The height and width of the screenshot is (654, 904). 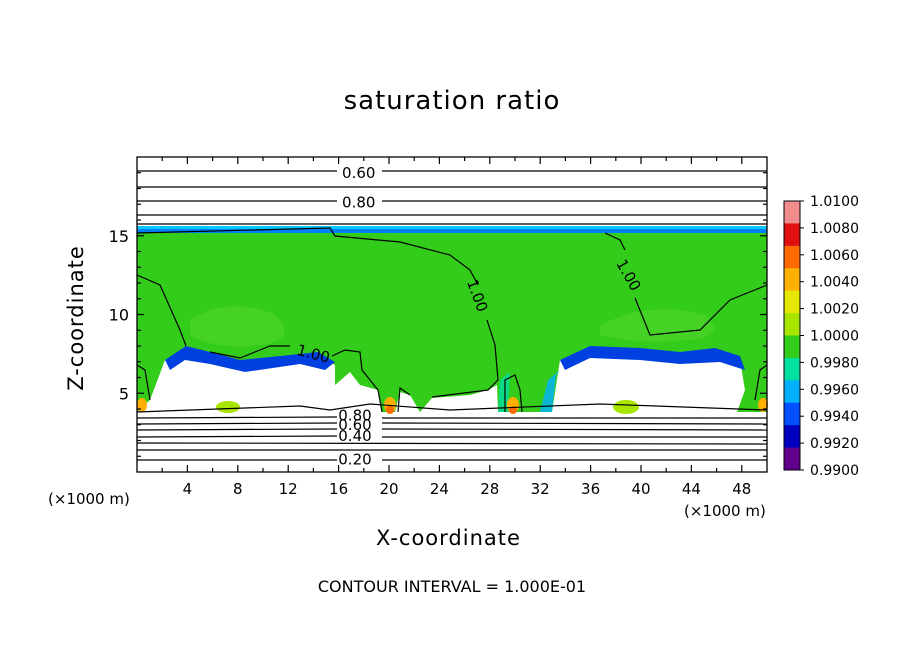 What do you see at coordinates (640, 489) in the screenshot?
I see `x-tick-label: 40` at bounding box center [640, 489].